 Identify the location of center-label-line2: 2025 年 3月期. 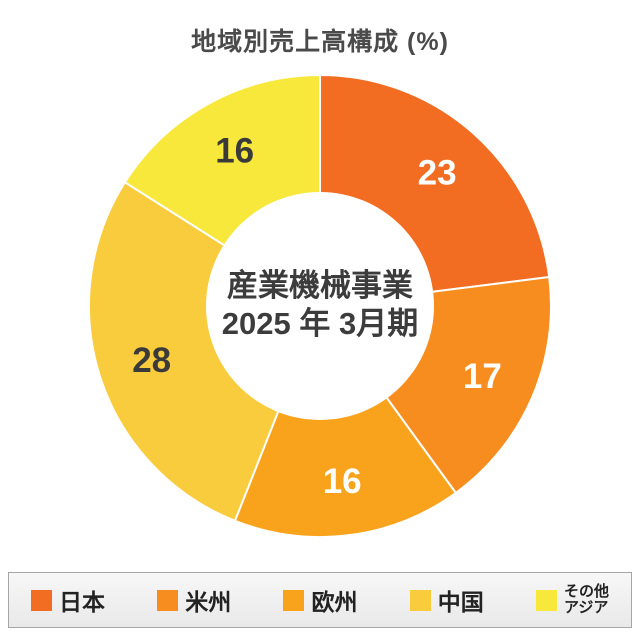
(320, 323).